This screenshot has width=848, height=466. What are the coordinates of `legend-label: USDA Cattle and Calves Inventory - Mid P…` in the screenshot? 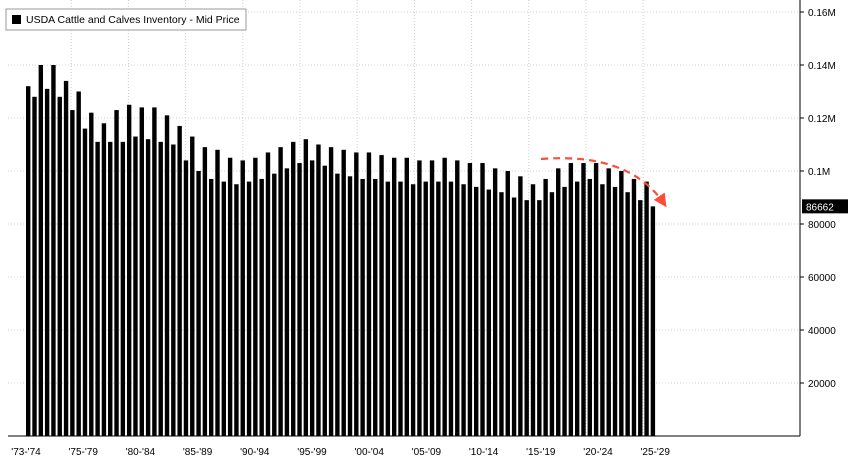 It's located at (133, 20).